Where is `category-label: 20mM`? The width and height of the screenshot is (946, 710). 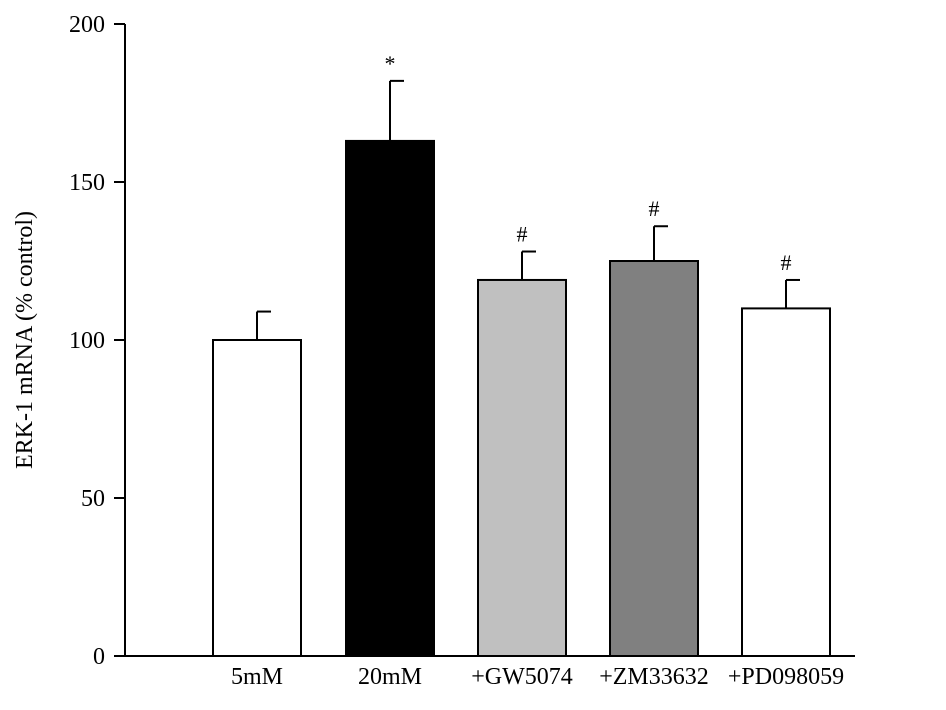 category-label: 20mM is located at coordinates (390, 677).